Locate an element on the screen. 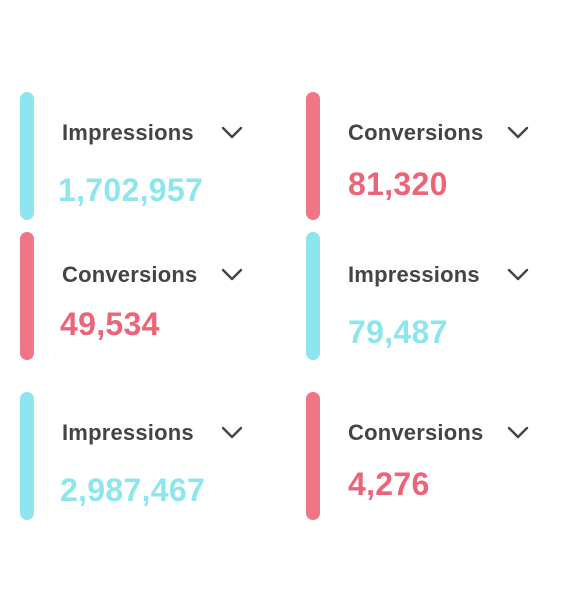 The width and height of the screenshot is (562, 590). metric-value: 79,487 is located at coordinates (398, 332).